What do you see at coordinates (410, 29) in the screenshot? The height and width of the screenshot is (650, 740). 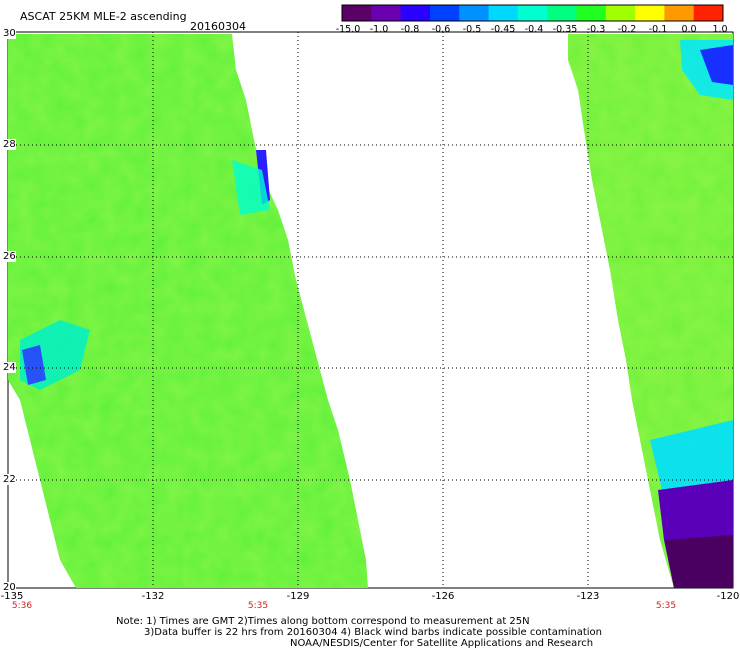 I see `colorbar-tick-label: -0.8` at bounding box center [410, 29].